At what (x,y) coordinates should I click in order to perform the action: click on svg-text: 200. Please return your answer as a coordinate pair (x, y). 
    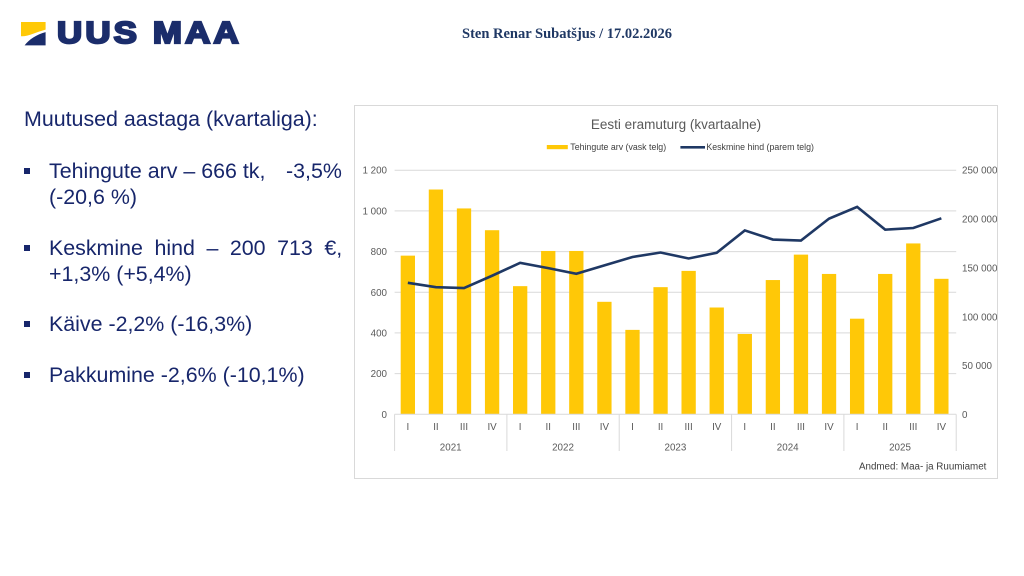
    Looking at the image, I should click on (379, 374).